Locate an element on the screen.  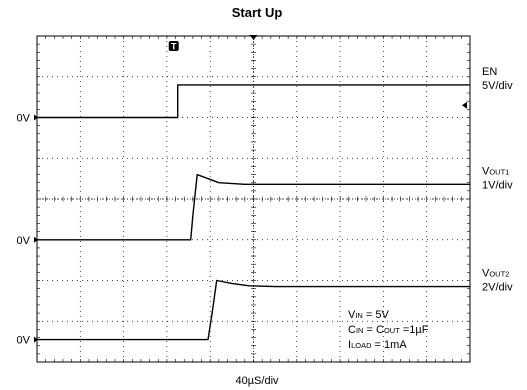
trace-scale-2: 1V/div is located at coordinates (497, 185).